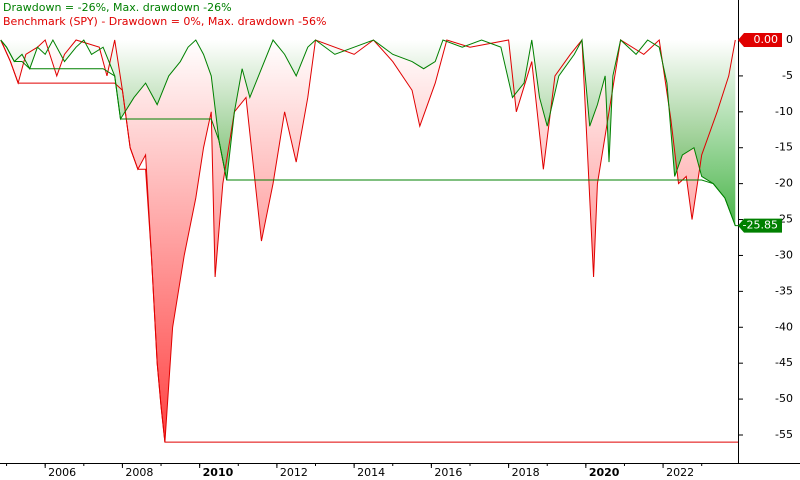 The height and width of the screenshot is (480, 800). I want to click on y-tick-label: -40, so click(784, 326).